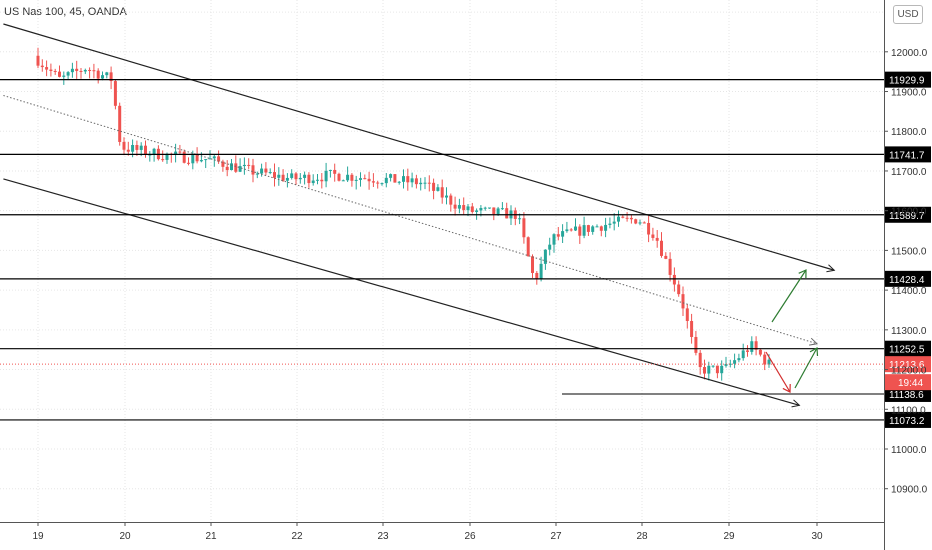 The width and height of the screenshot is (932, 550). I want to click on price-tick-label: 10900.0, so click(909, 490).